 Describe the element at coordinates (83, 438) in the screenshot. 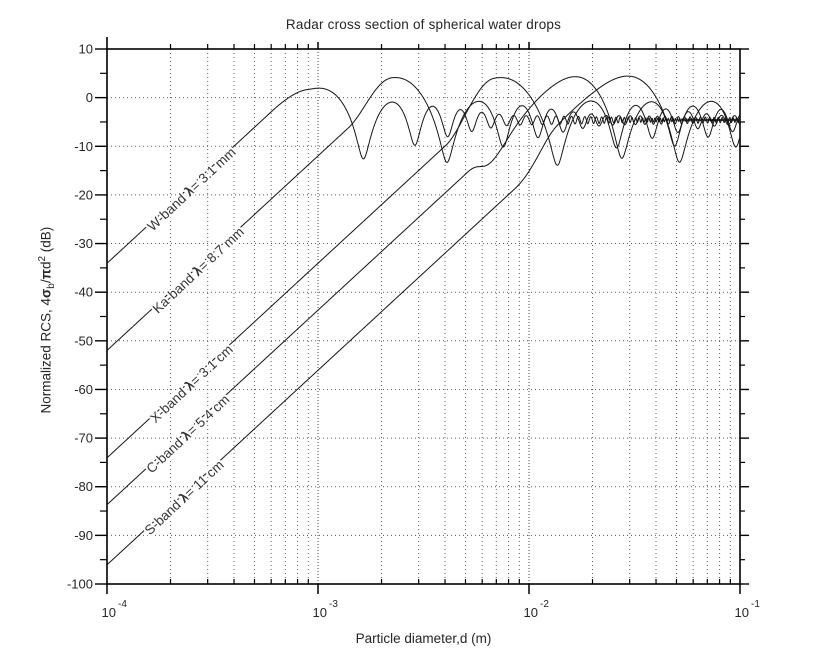

I see `y-tick-label: -70` at that location.